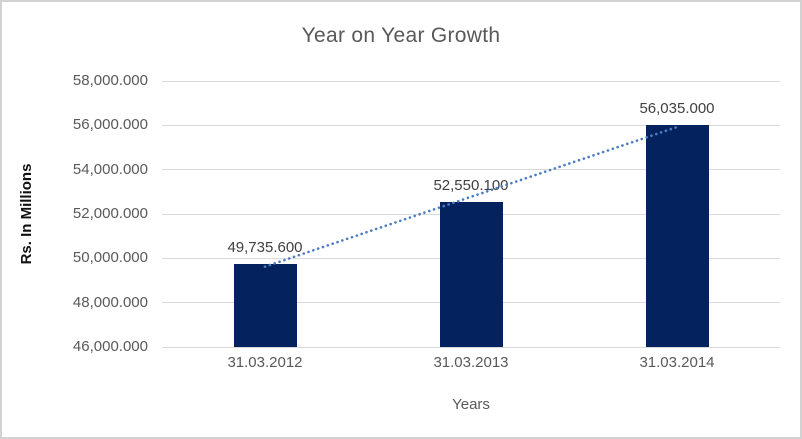  I want to click on y-tick-label: 54,000.000, so click(110, 169).